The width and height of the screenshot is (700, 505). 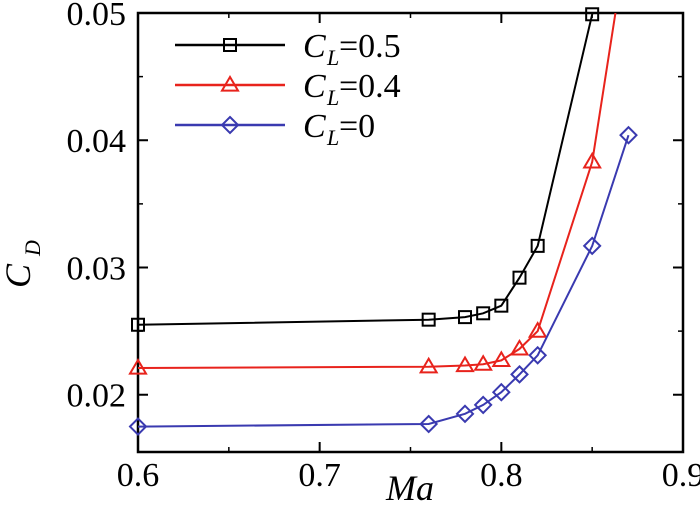 I want to click on legend: C L =0.5C L =0.4C L =0, so click(x=288, y=89).